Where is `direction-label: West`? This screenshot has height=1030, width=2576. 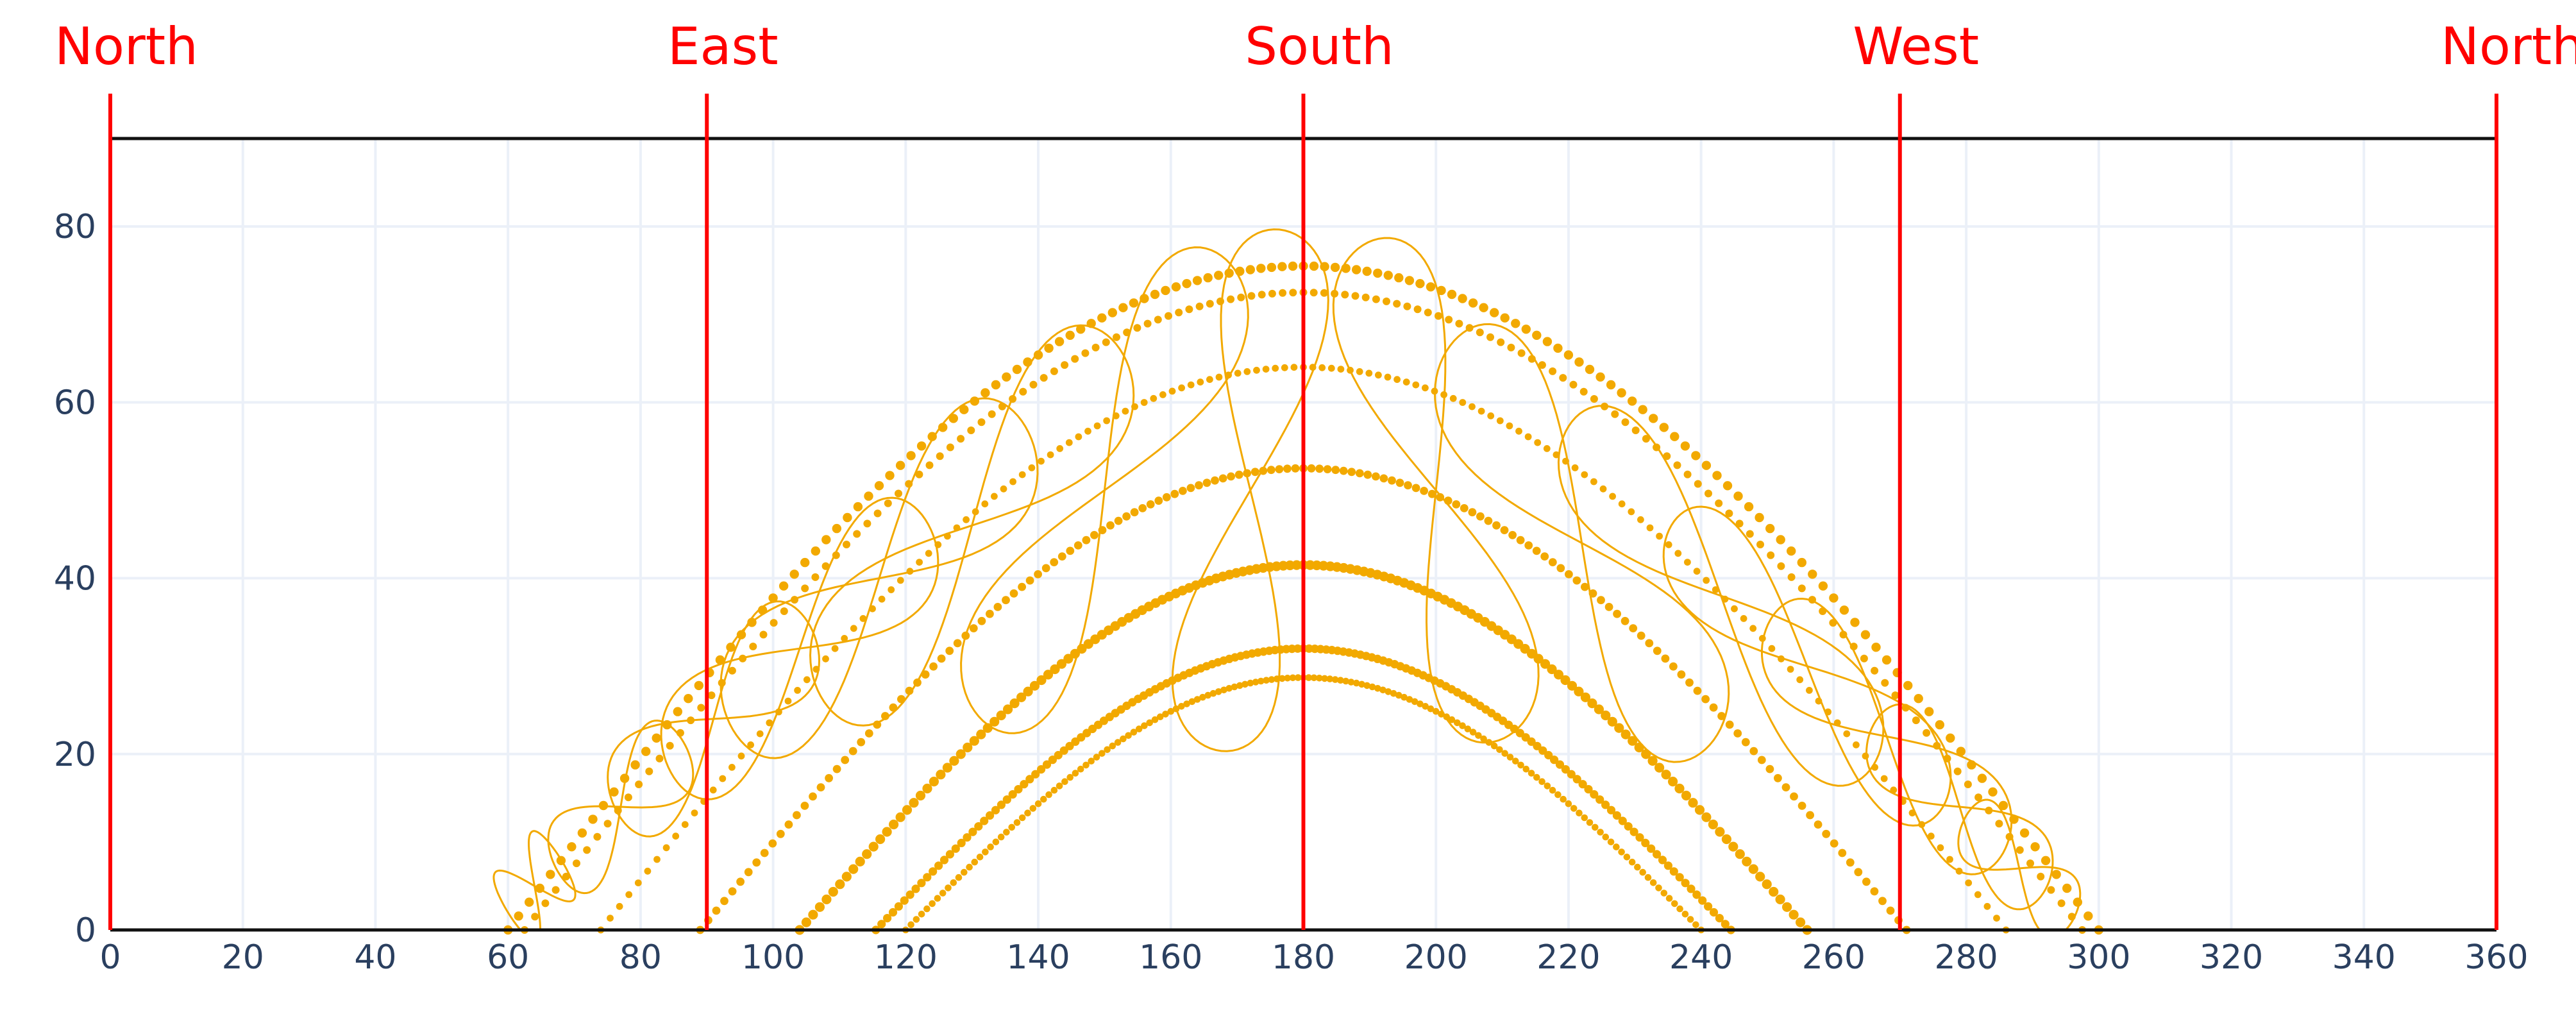
direction-label: West is located at coordinates (1916, 46).